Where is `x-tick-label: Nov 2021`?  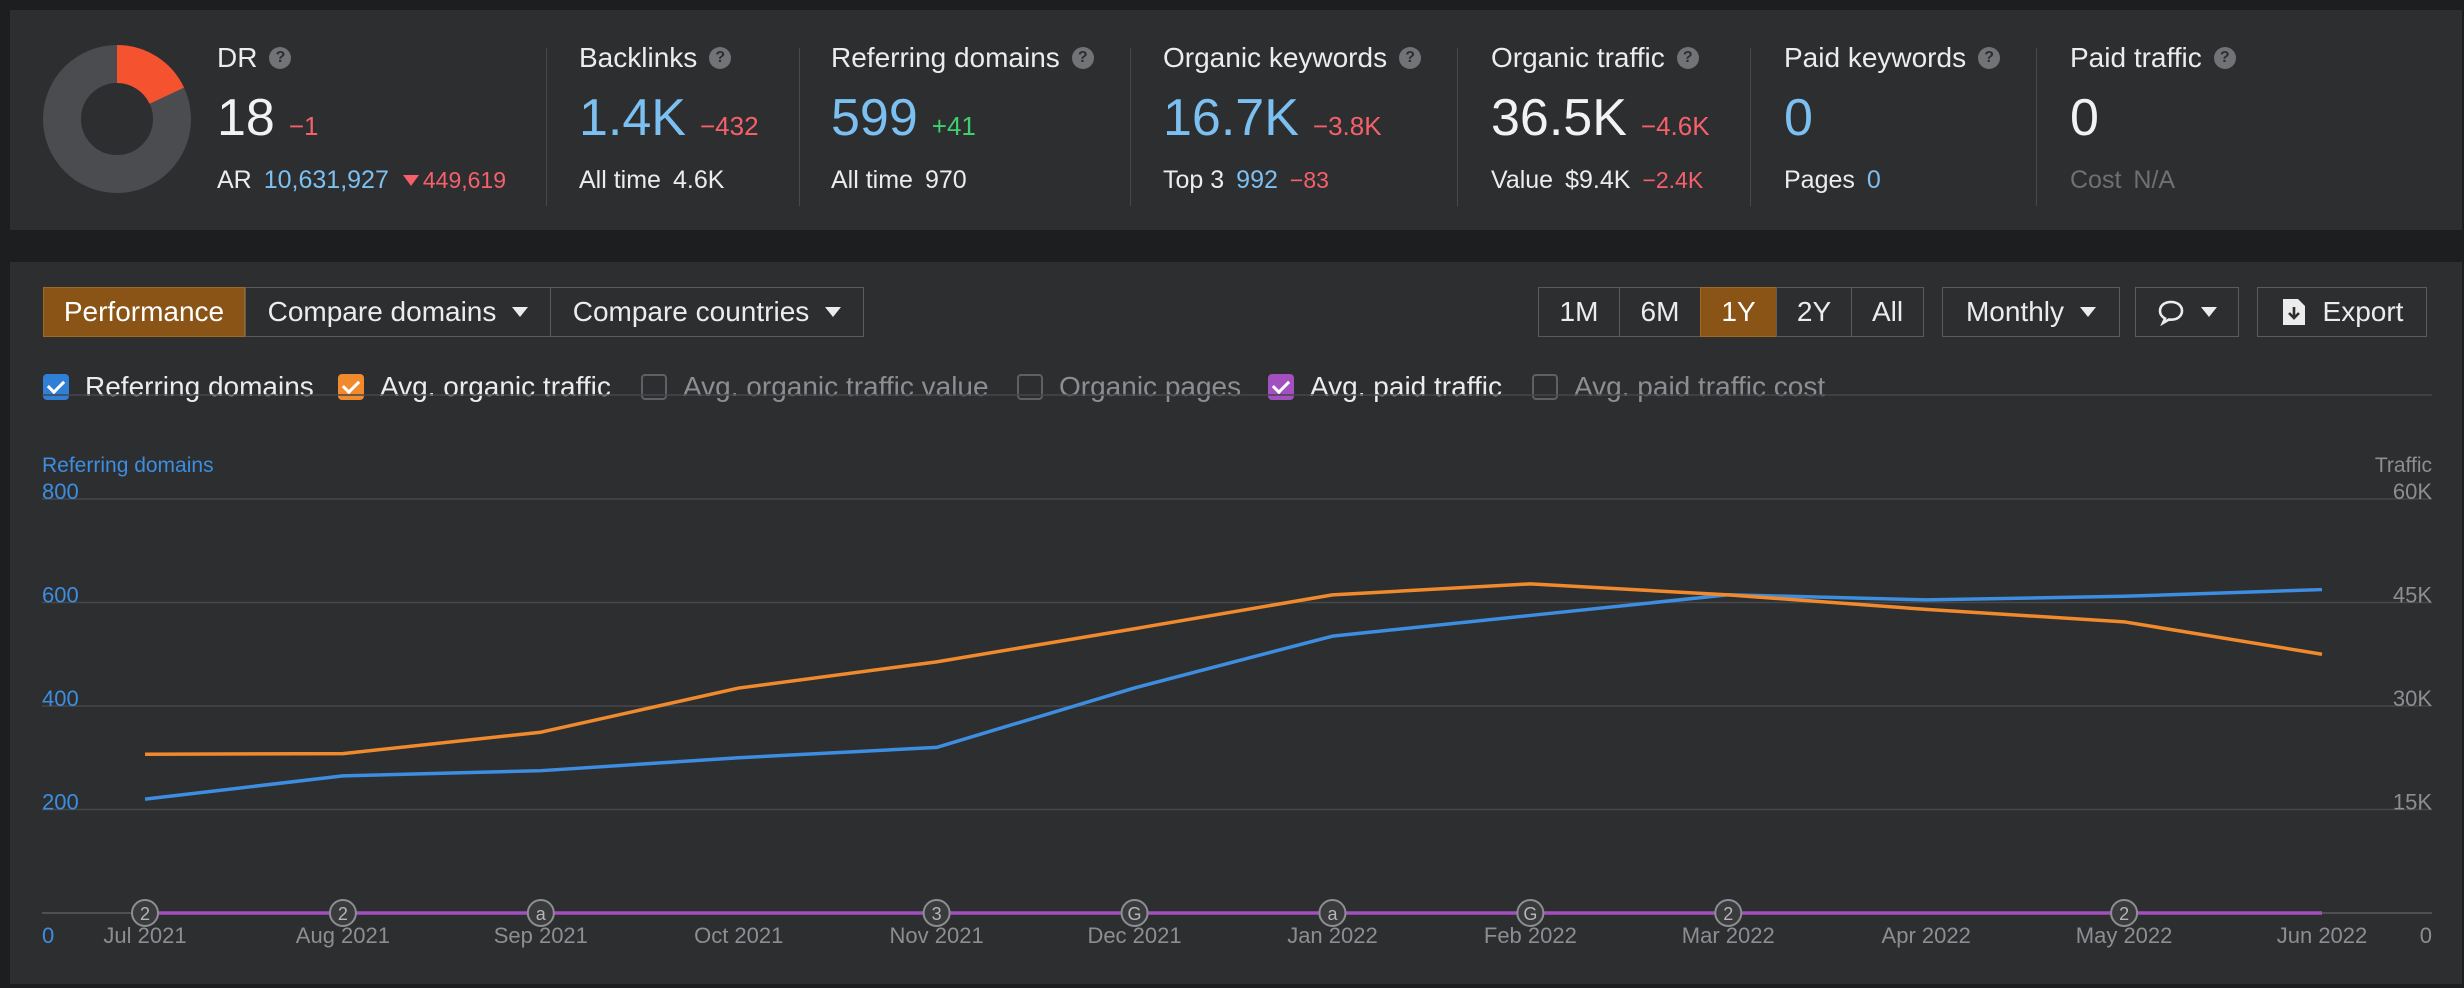 x-tick-label: Nov 2021 is located at coordinates (937, 935).